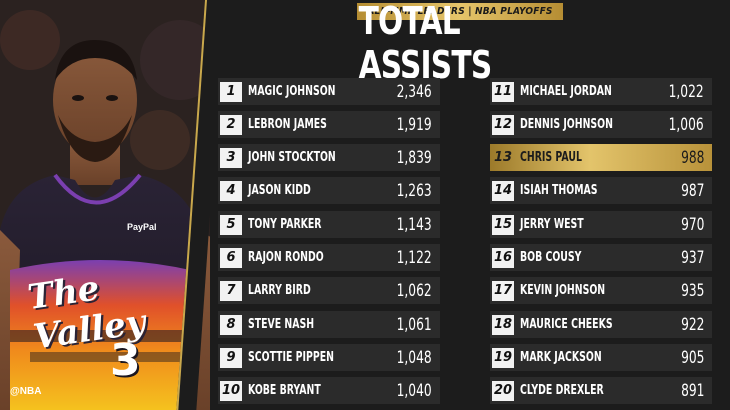  Describe the element at coordinates (291, 357) in the screenshot. I see `player-name: SCOTTIE PIPPEN` at that location.